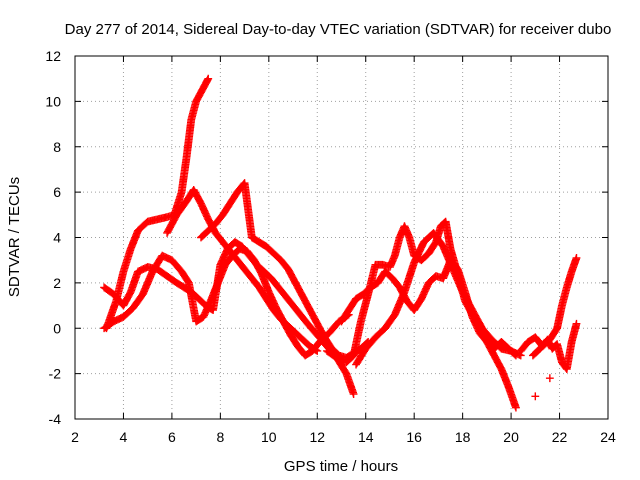 This screenshot has height=480, width=640. What do you see at coordinates (242, 270) in the screenshot?
I see `series-track-d` at bounding box center [242, 270].